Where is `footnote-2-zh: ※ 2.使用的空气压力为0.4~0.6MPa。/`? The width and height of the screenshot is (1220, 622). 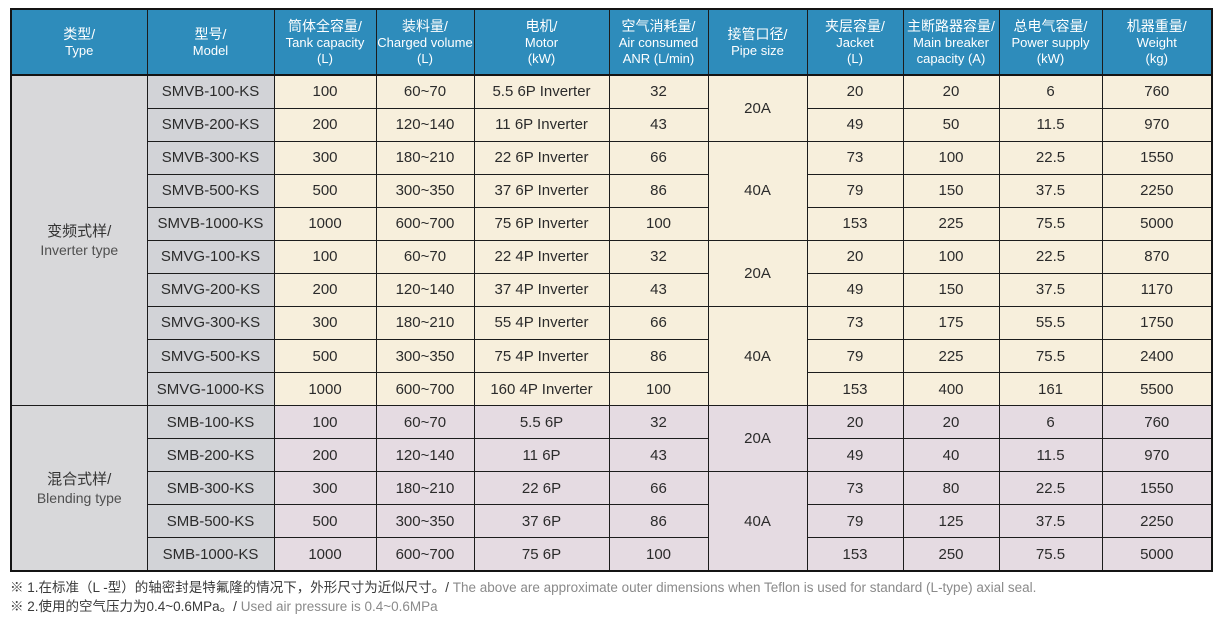 footnote-2-zh: ※ 2.使用的空气压力为0.4~0.6MPa。/ is located at coordinates (123, 606).